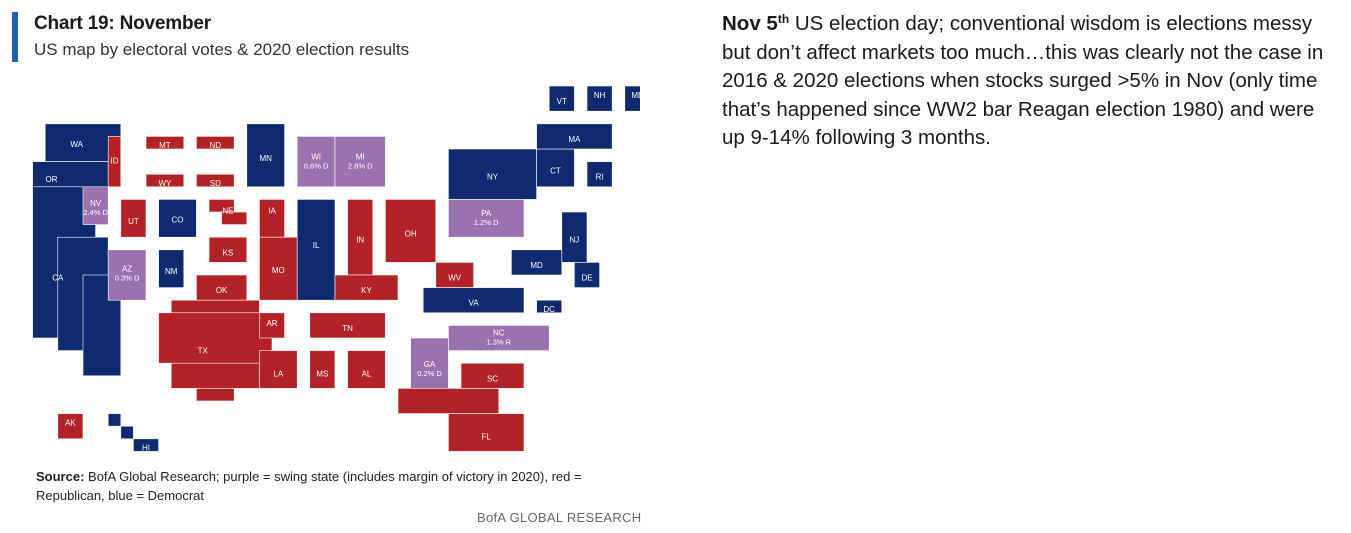 This screenshot has width=1351, height=533. What do you see at coordinates (77, 281) in the screenshot?
I see `state-ca: CA` at bounding box center [77, 281].